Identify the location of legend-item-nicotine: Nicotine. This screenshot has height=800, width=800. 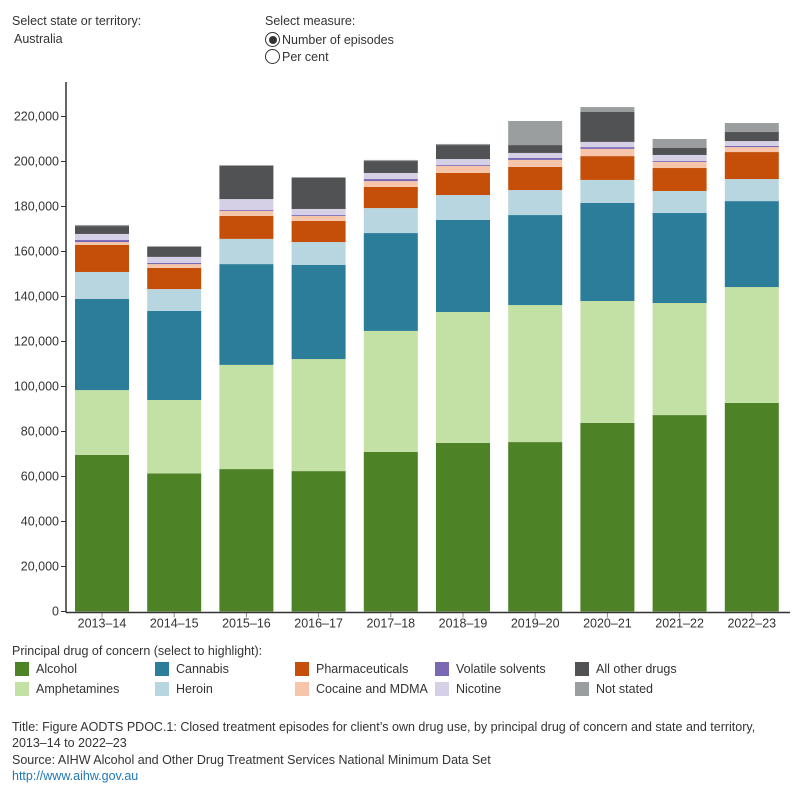
(468, 689).